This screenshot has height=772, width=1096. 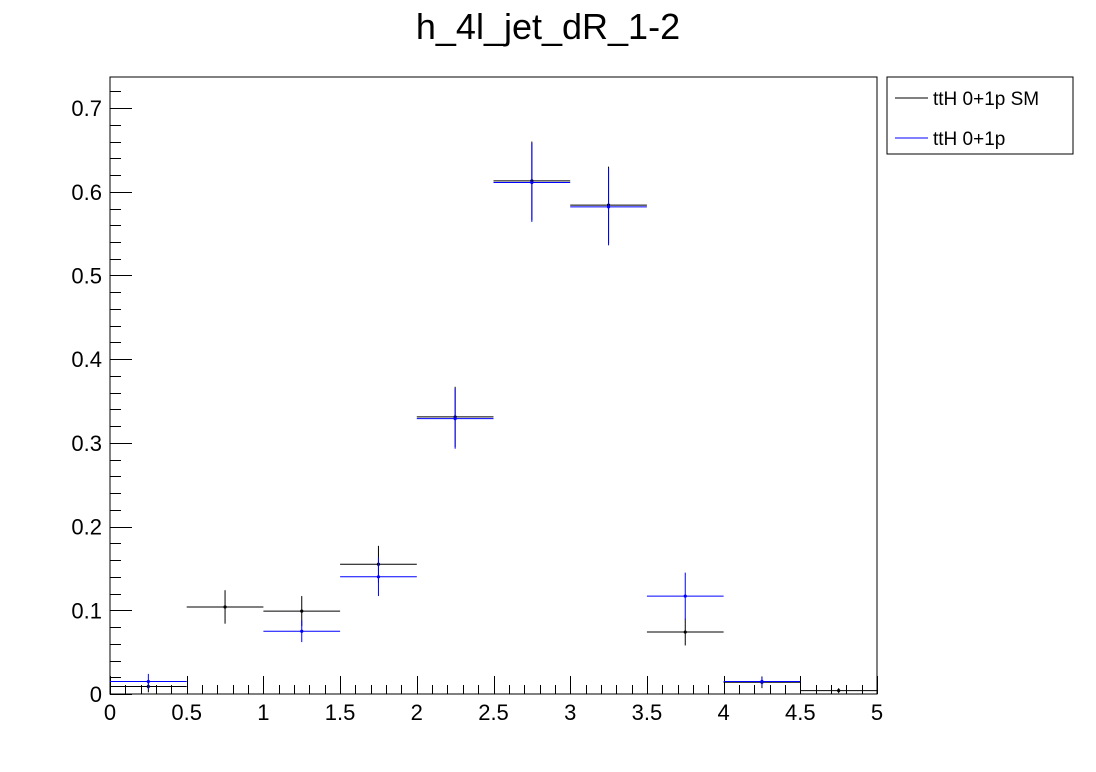 What do you see at coordinates (86, 192) in the screenshot?
I see `y-tick-label: 0.6` at bounding box center [86, 192].